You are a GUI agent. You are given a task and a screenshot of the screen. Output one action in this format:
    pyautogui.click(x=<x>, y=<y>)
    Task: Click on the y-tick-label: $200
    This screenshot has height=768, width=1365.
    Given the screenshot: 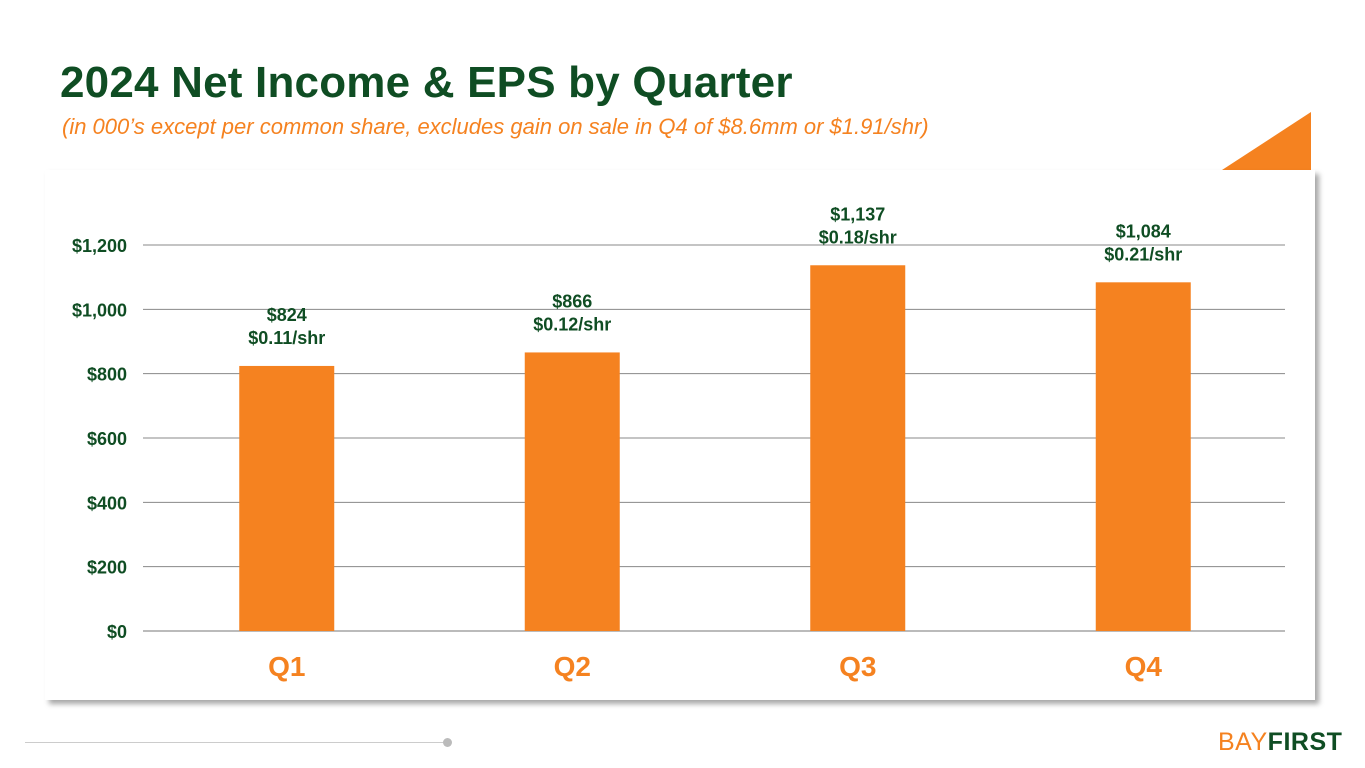 What is the action you would take?
    pyautogui.click(x=107, y=568)
    